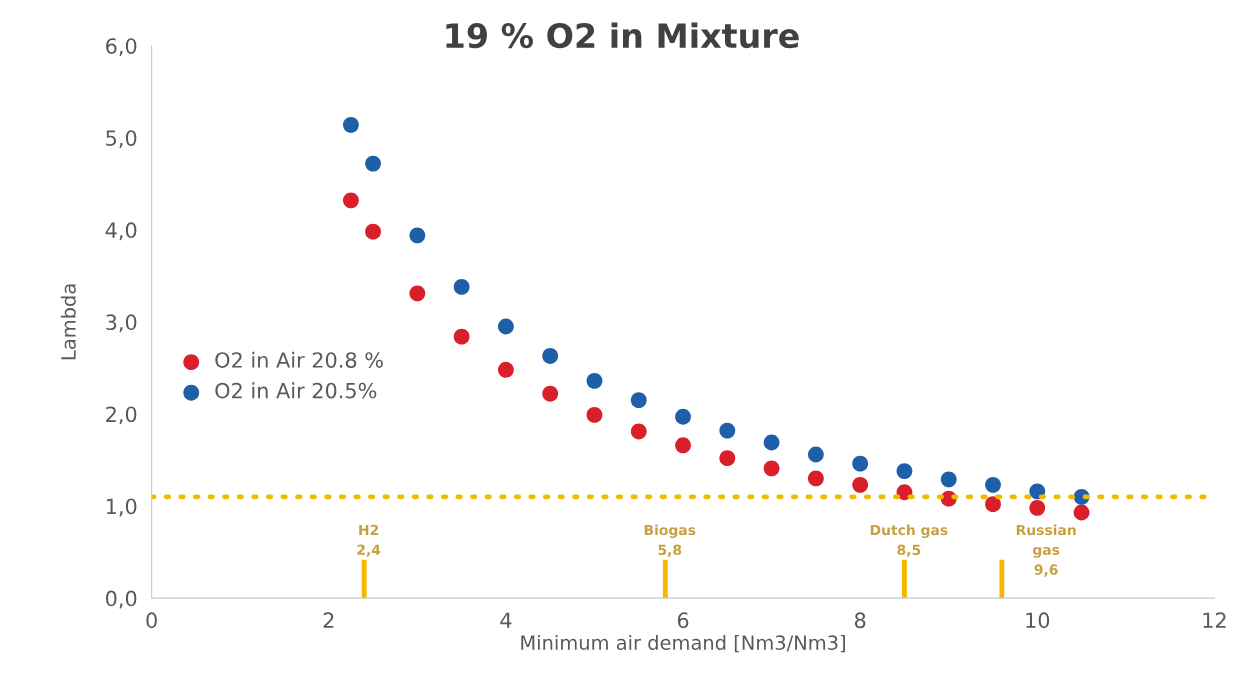 Image resolution: width=1243 pixels, height=682 pixels. Describe the element at coordinates (296, 390) in the screenshot. I see `legend-label: O2 in Air 20.5%` at that location.